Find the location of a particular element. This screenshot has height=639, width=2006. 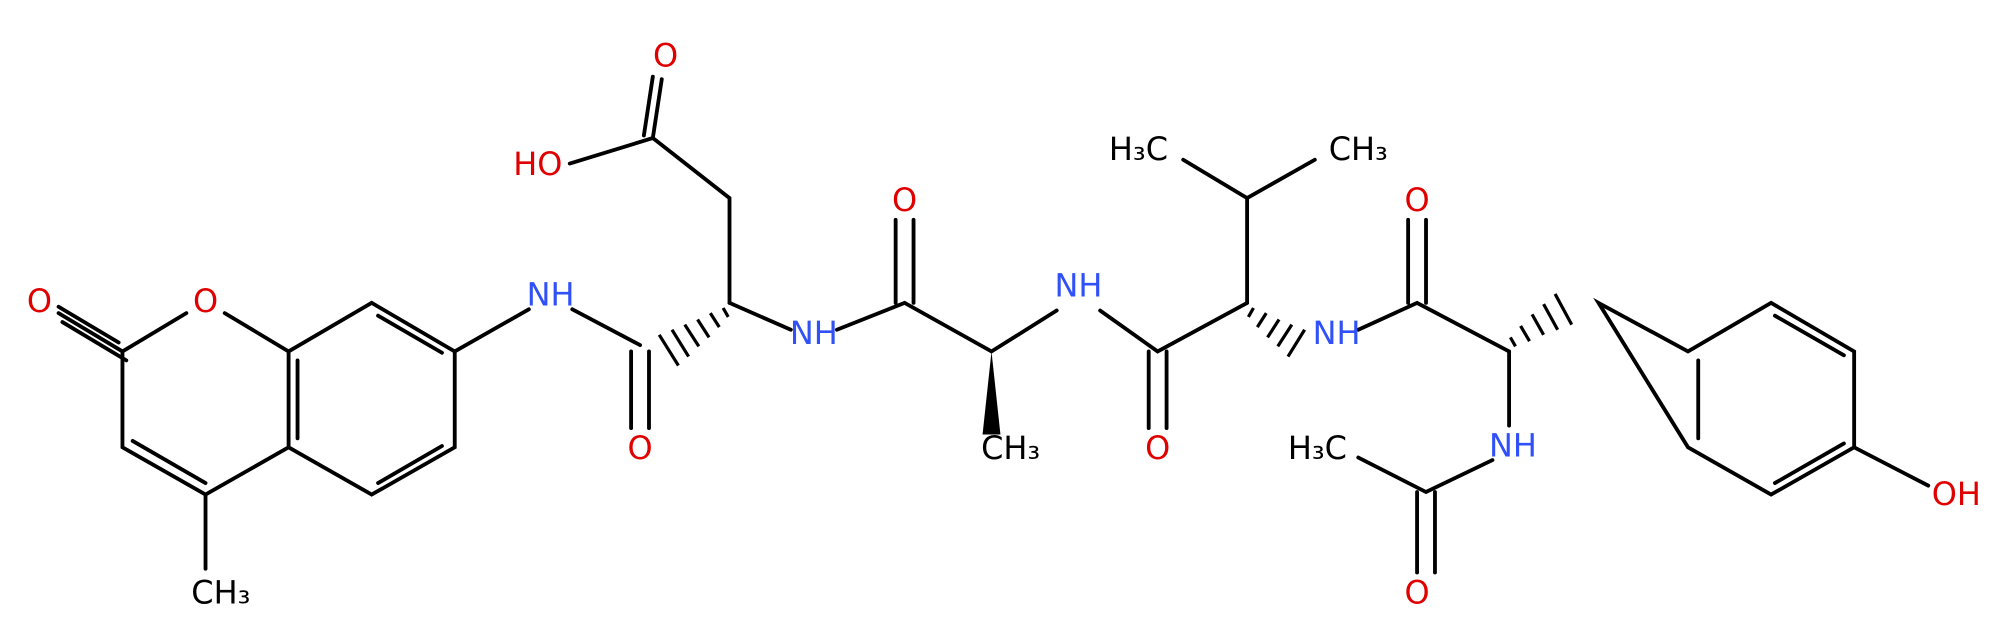

atom-label: OH is located at coordinates (1956, 494).